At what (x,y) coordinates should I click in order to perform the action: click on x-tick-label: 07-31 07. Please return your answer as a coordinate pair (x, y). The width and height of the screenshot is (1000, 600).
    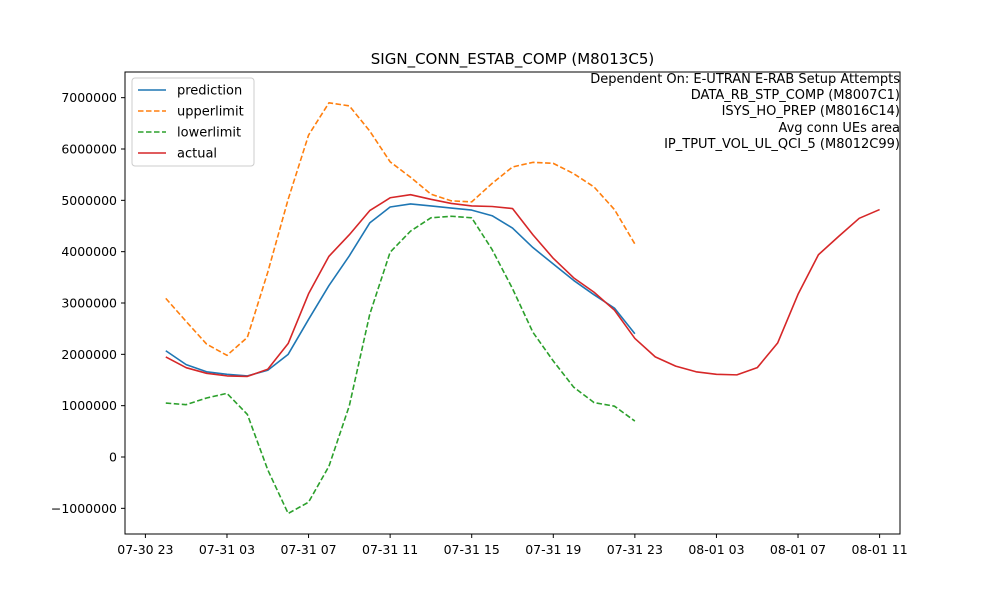
    Looking at the image, I should click on (308, 549).